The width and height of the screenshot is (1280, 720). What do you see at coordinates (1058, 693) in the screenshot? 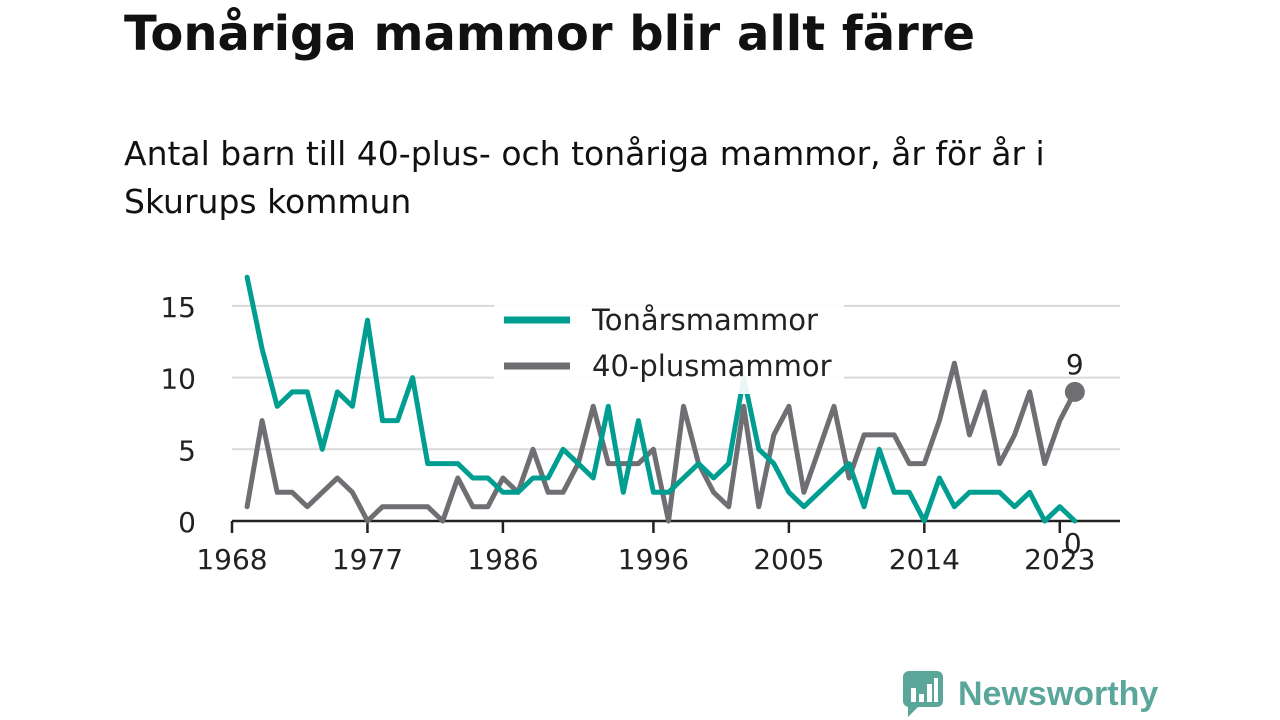
I see `brand-name: Newsworthy` at bounding box center [1058, 693].